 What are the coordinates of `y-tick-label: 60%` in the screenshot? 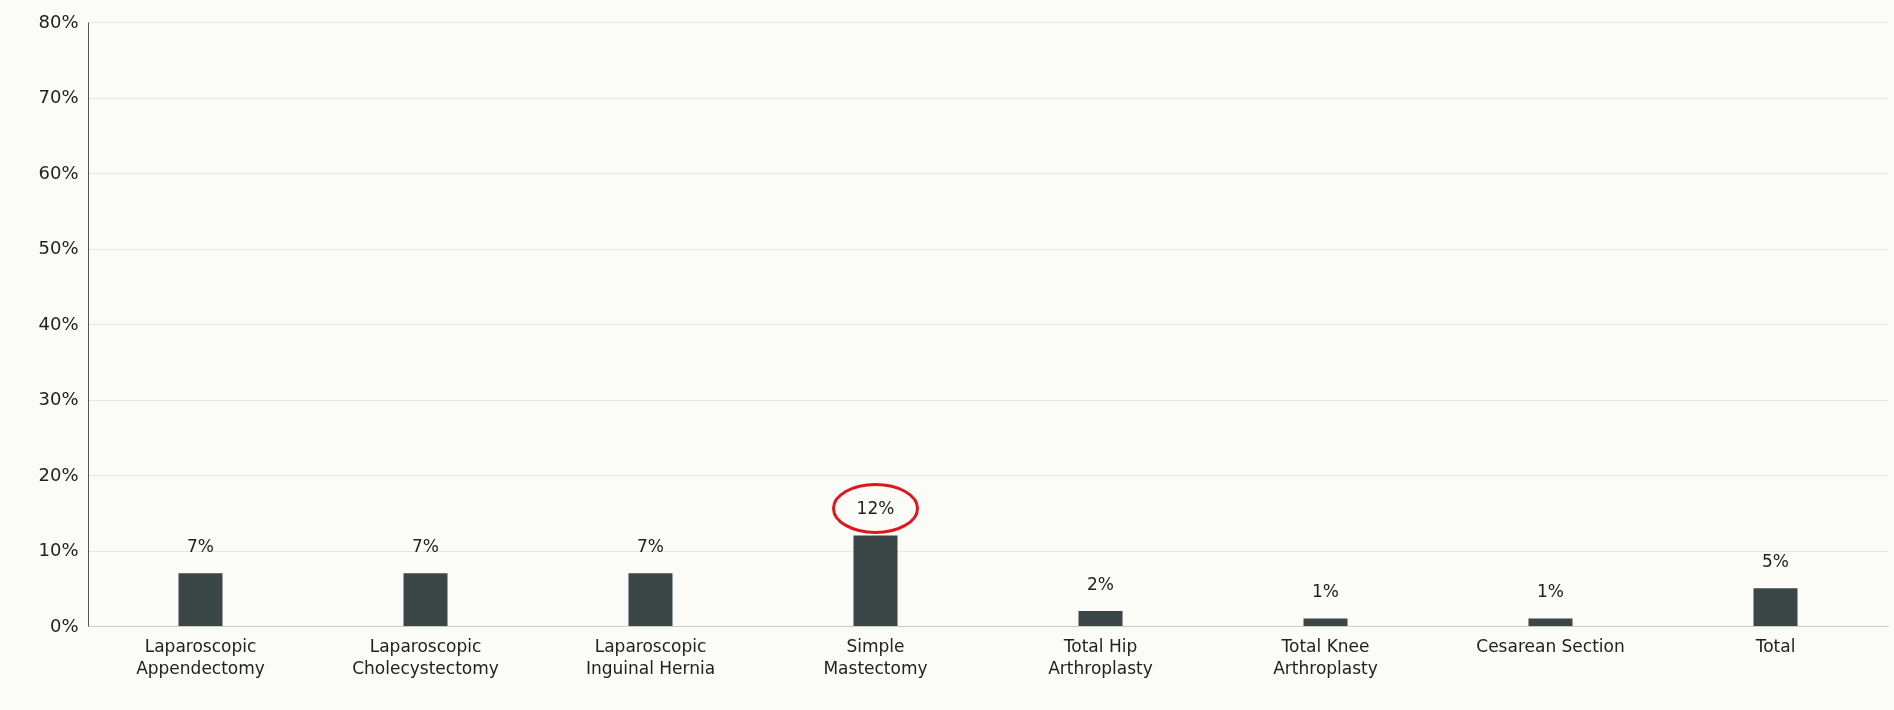 It's located at (58, 172).